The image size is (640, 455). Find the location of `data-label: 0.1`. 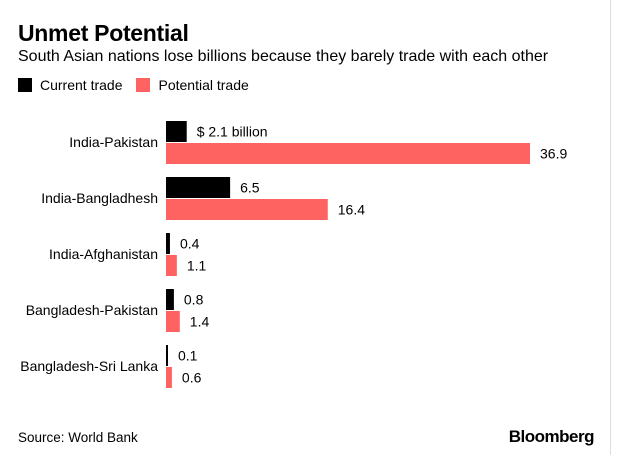

data-label: 0.1 is located at coordinates (188, 356).